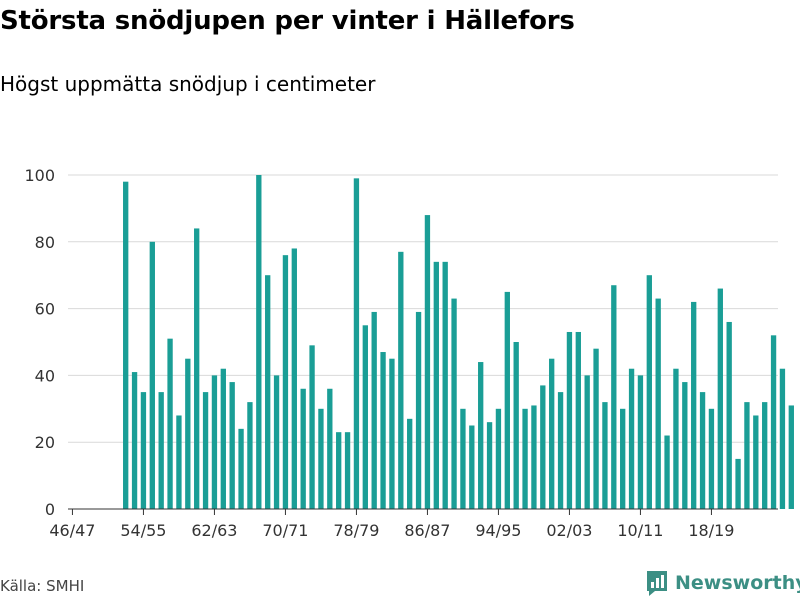 The width and height of the screenshot is (800, 600). Describe the element at coordinates (720, 398) in the screenshot. I see `bar-19/20` at that location.